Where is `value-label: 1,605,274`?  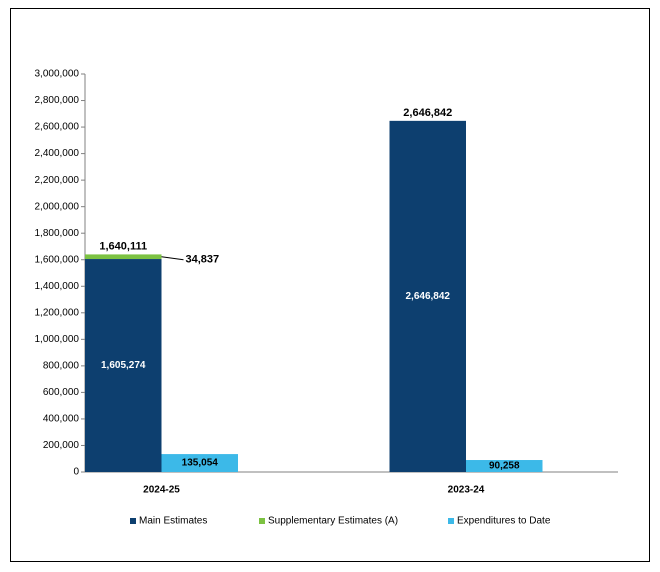
value-label: 1,605,274 is located at coordinates (123, 365).